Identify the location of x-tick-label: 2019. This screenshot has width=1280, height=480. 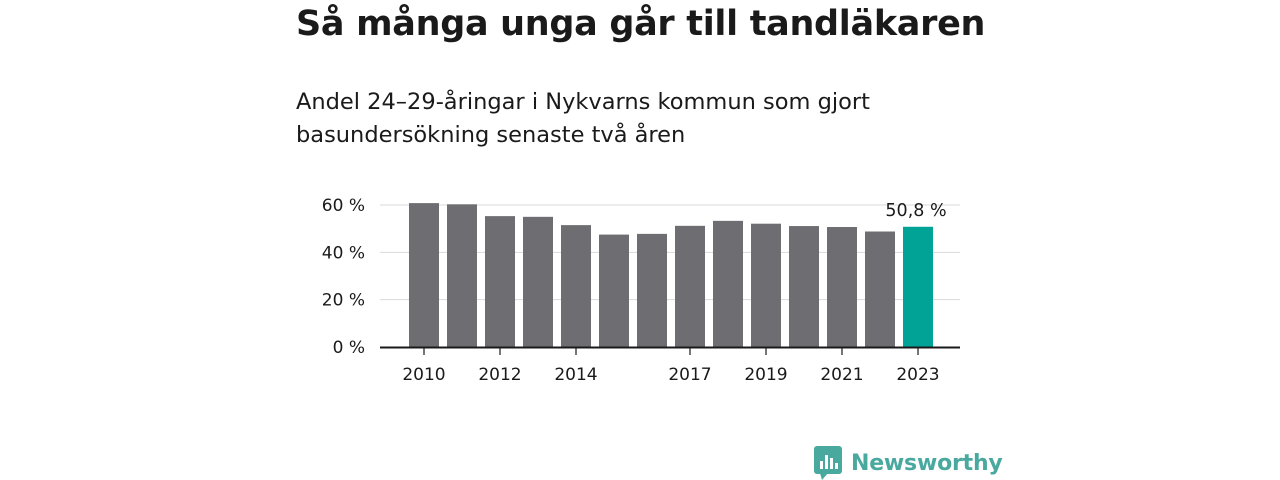
(765, 375).